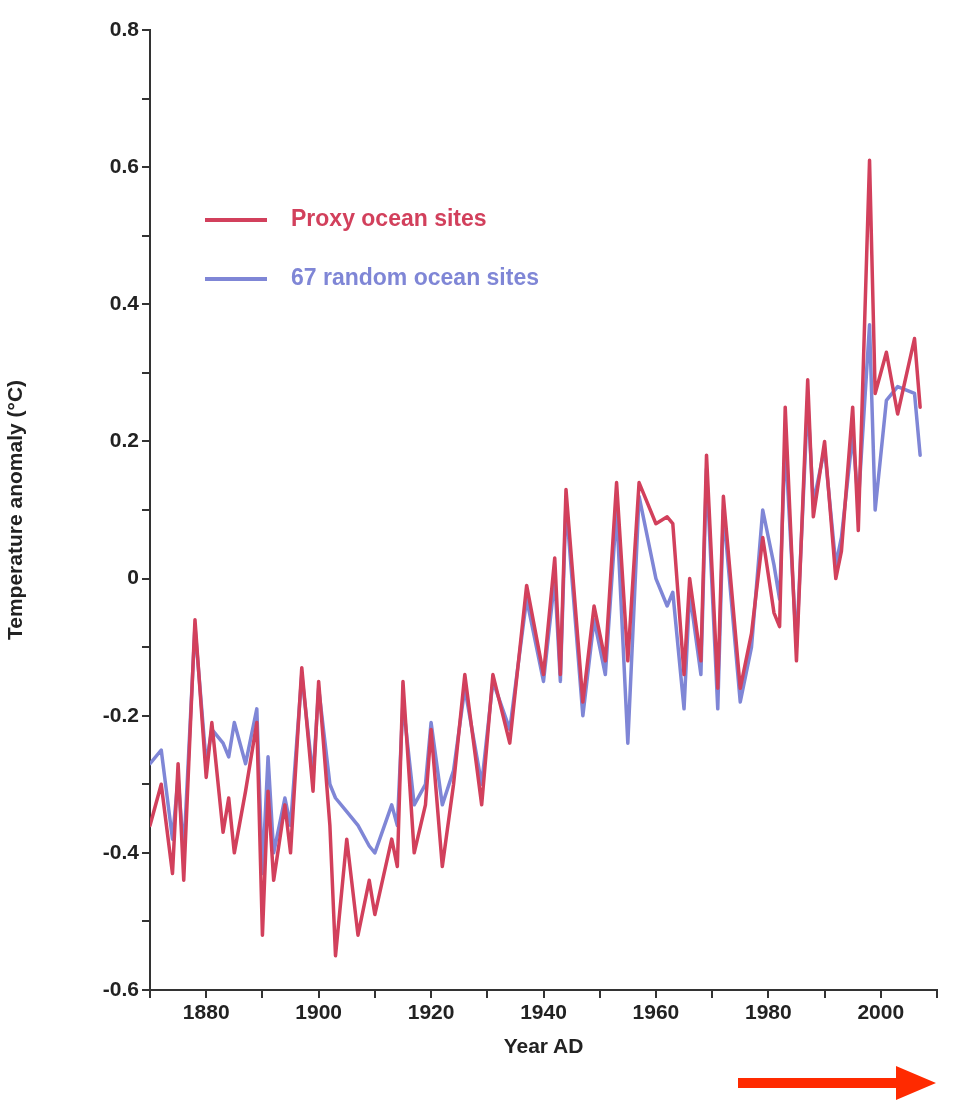 This screenshot has height=1103, width=955. Describe the element at coordinates (543, 1012) in the screenshot. I see `x-tick-label: 1940` at that location.